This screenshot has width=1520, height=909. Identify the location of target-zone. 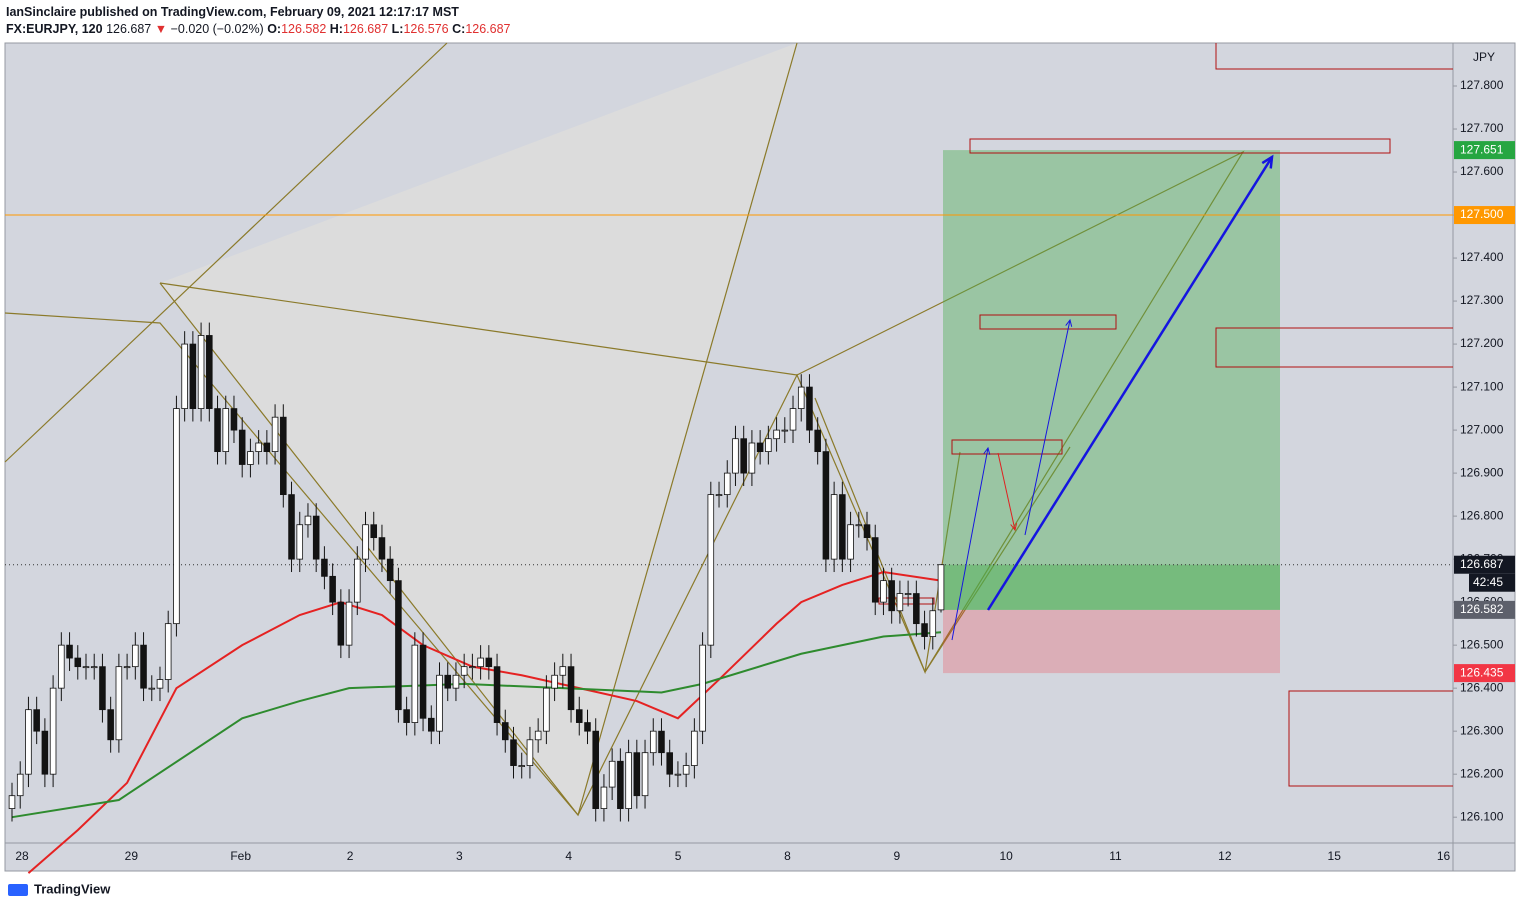
(1111, 380).